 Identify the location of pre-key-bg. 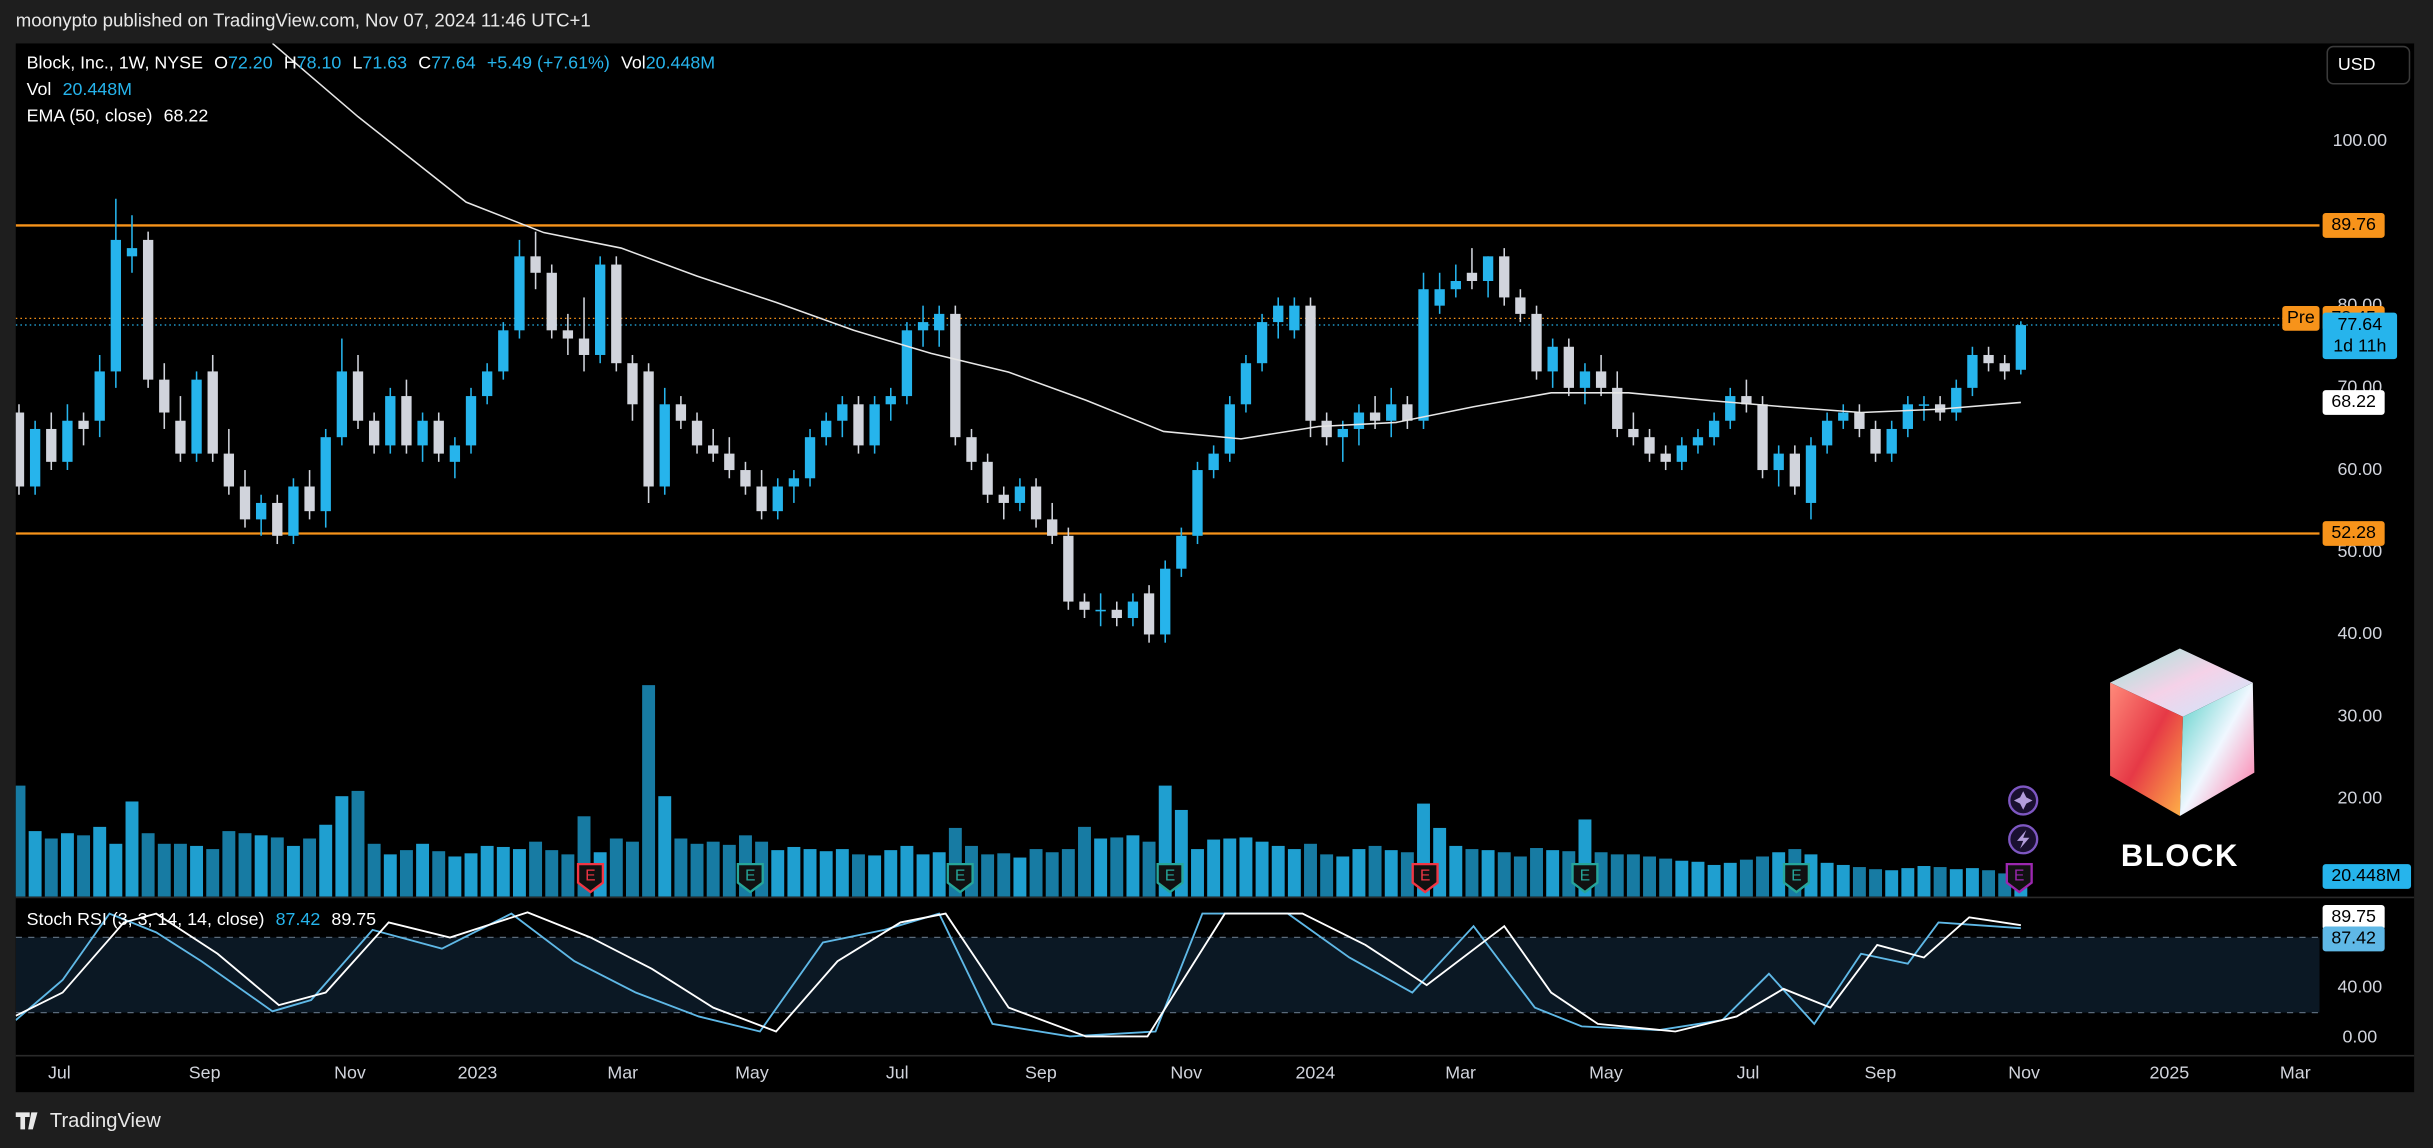
(2301, 318).